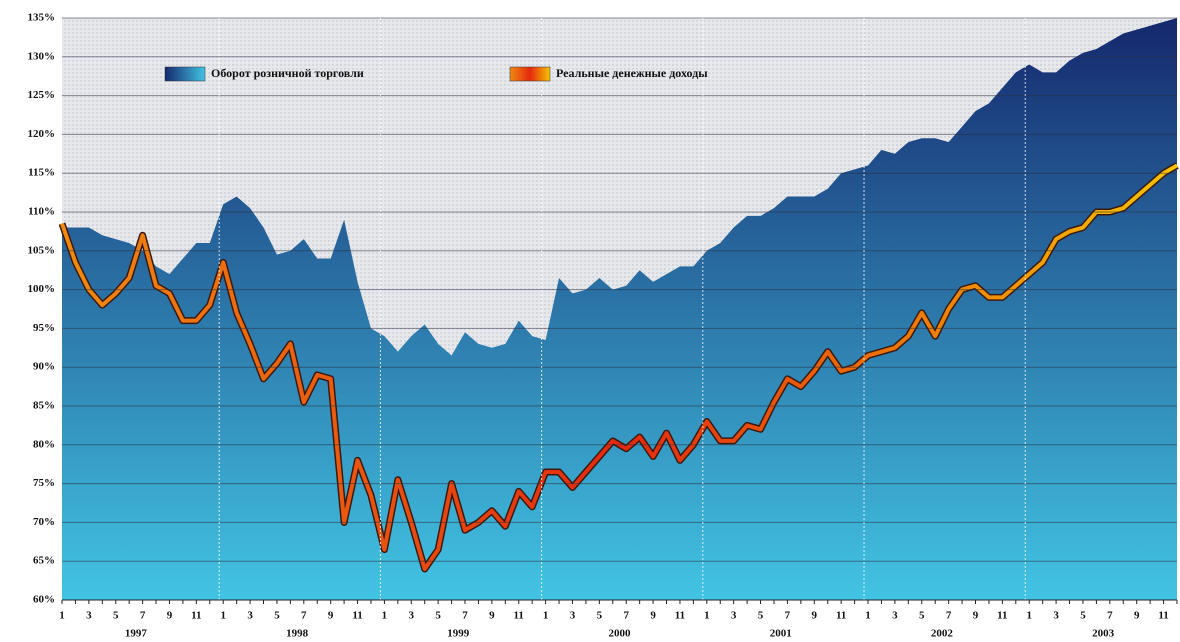 This screenshot has width=1180, height=642. Describe the element at coordinates (297, 634) in the screenshot. I see `year-label: 1998` at that location.